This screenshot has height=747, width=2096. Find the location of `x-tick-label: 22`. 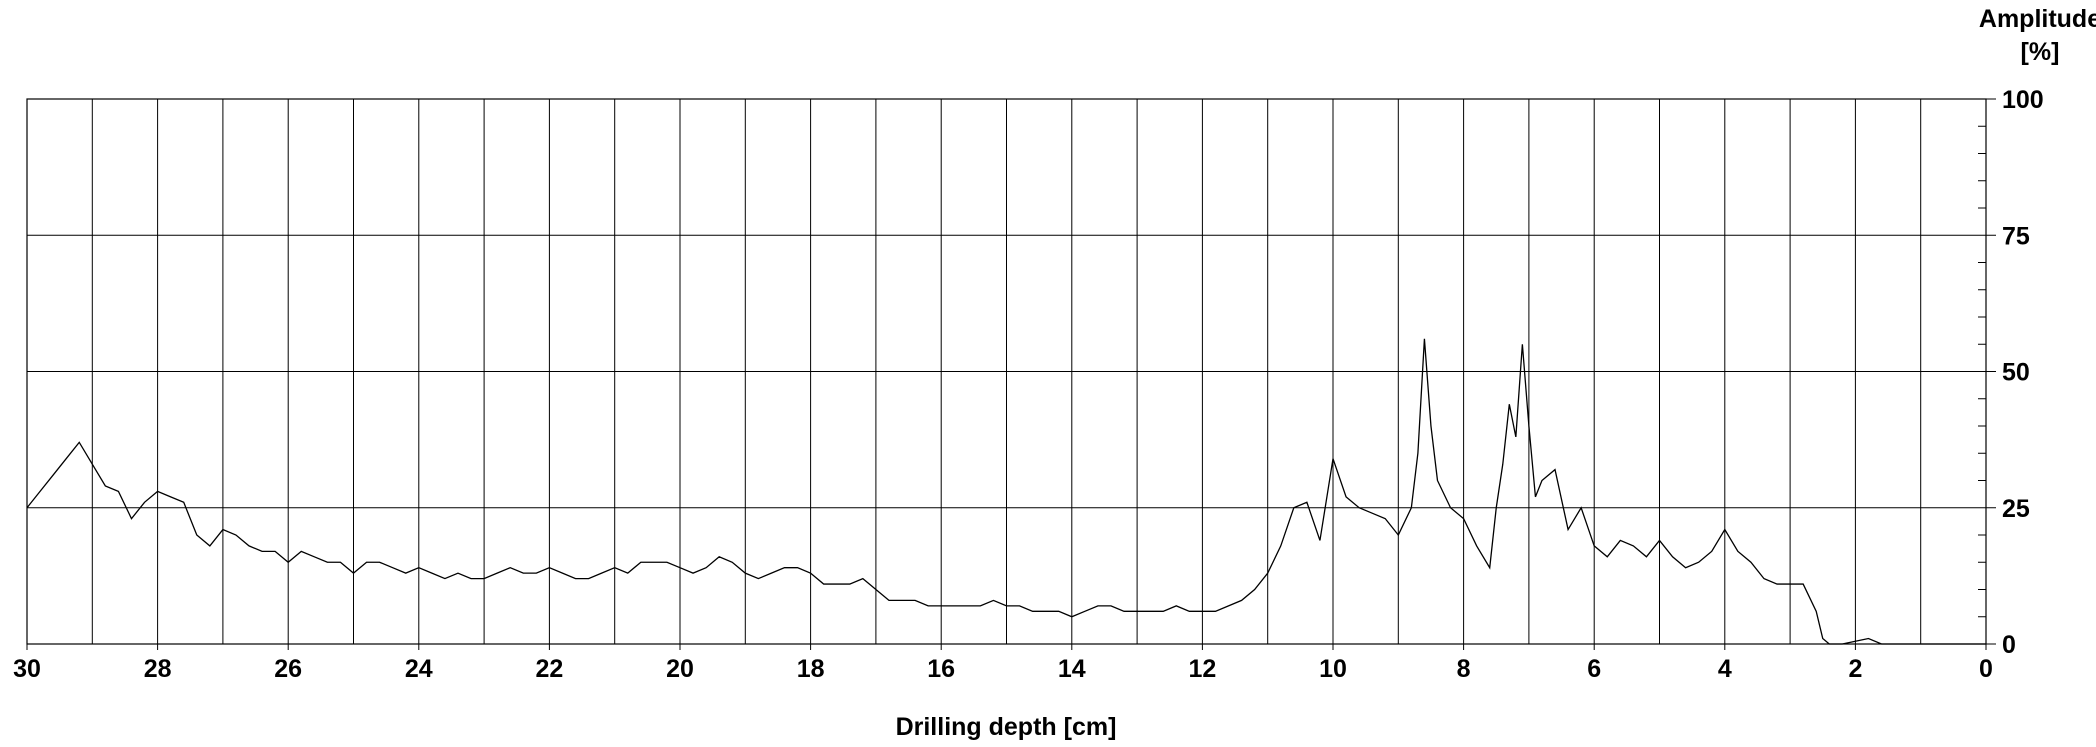

x-tick-label: 22 is located at coordinates (549, 669).